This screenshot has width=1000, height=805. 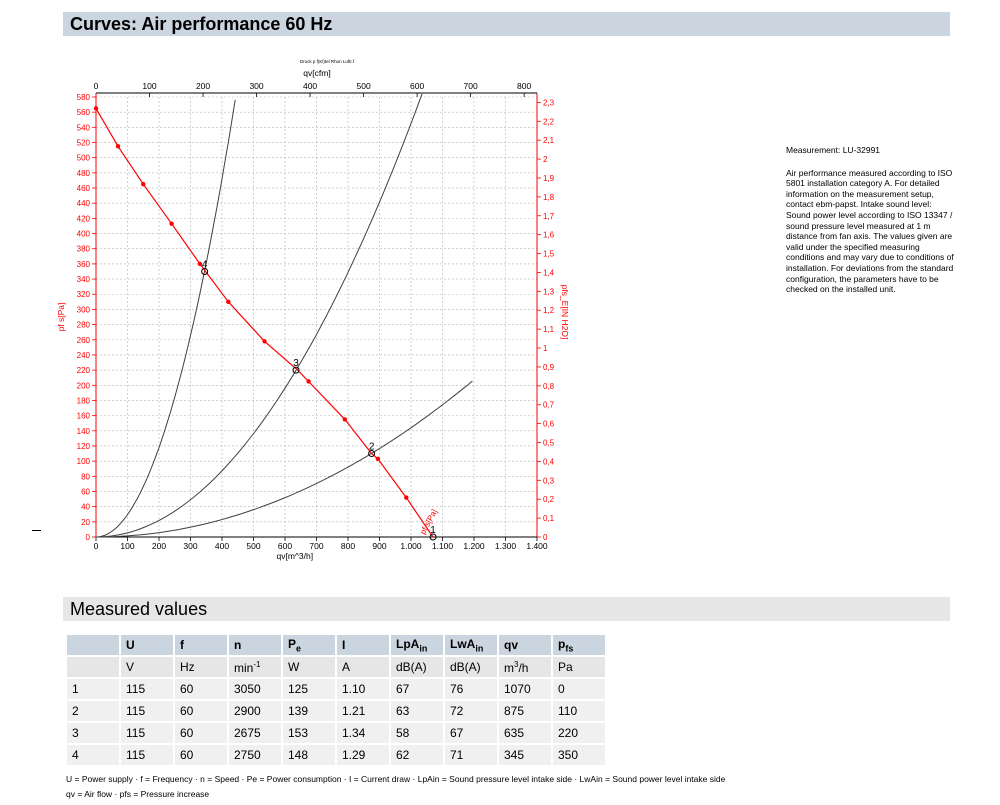 What do you see at coordinates (417, 711) in the screenshot?
I see `cell: 63` at bounding box center [417, 711].